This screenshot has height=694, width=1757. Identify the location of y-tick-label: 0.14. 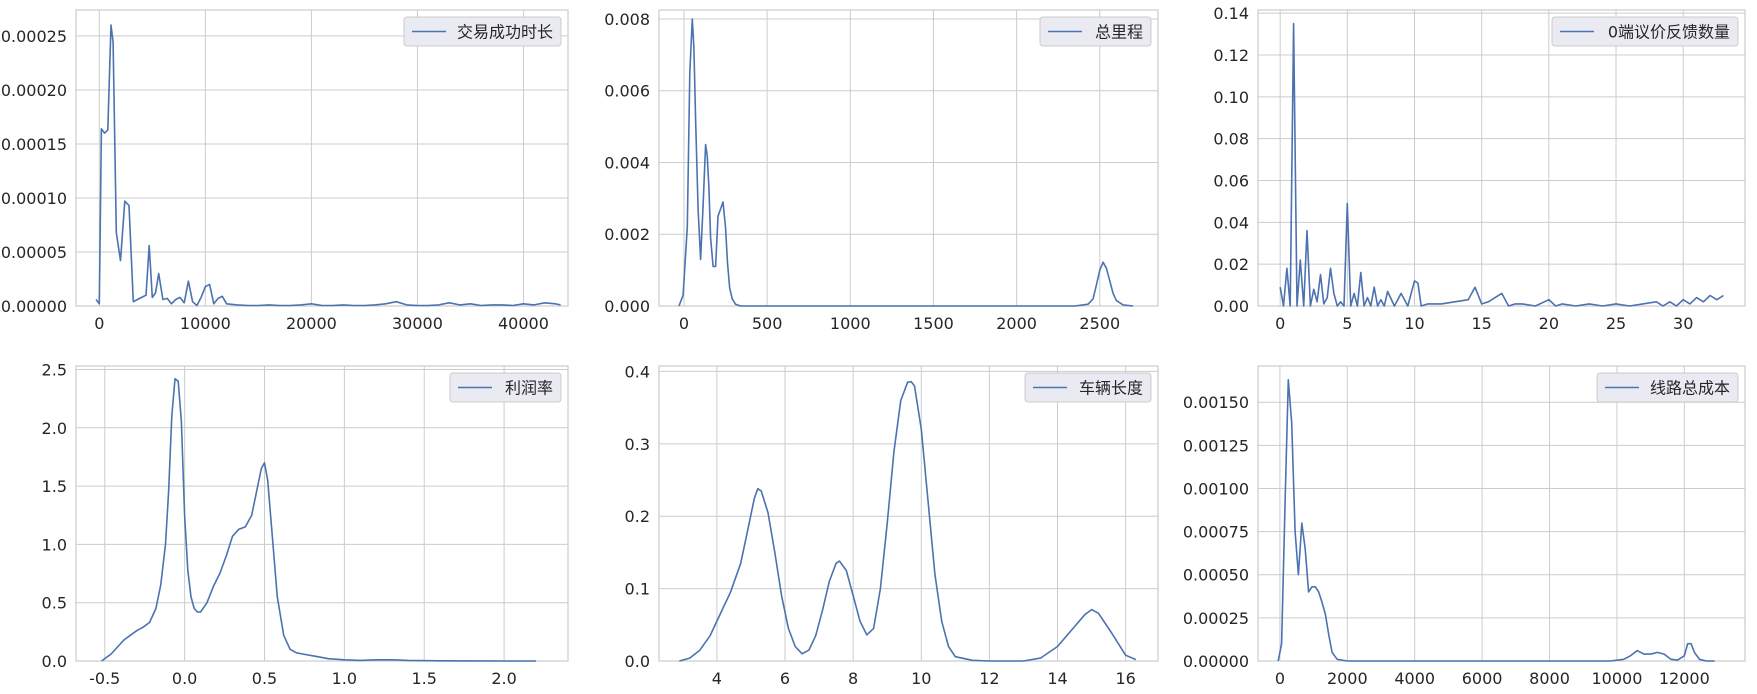
(1231, 13).